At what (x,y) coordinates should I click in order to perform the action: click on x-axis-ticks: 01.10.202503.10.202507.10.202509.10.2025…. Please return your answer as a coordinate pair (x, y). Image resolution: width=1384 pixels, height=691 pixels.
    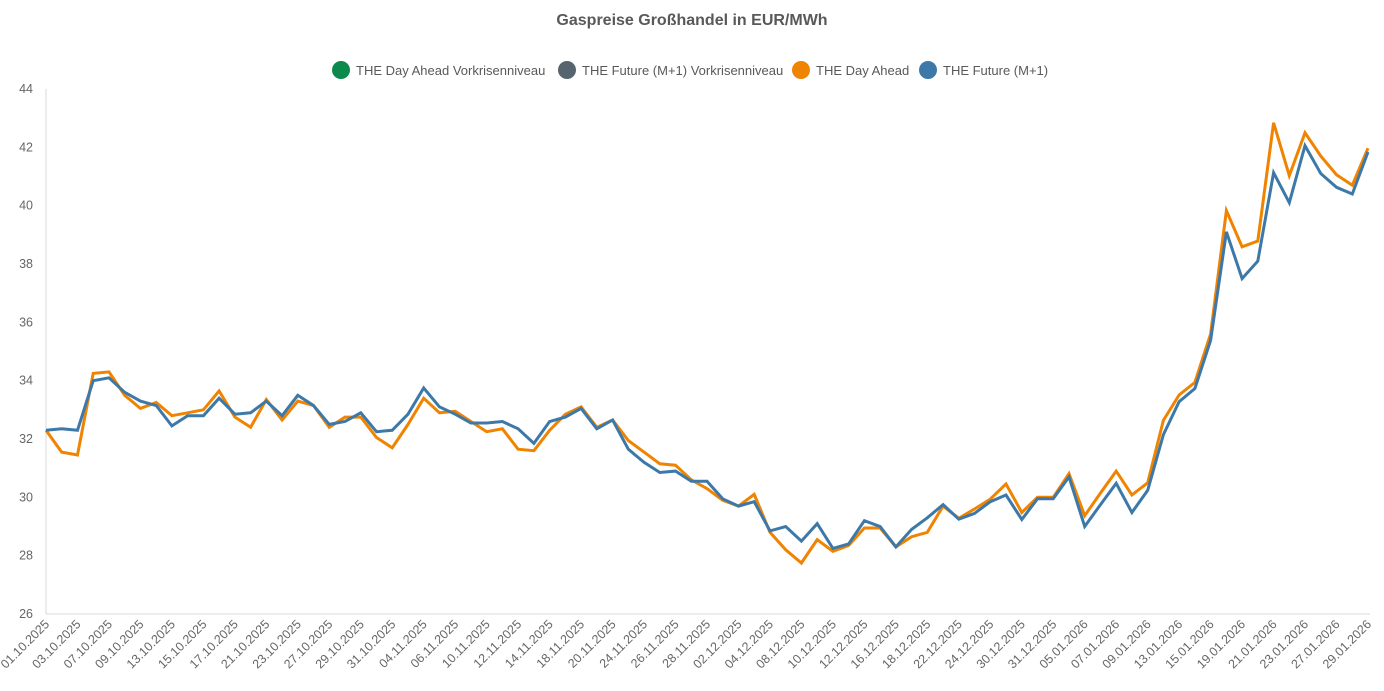
    Looking at the image, I should click on (687, 644).